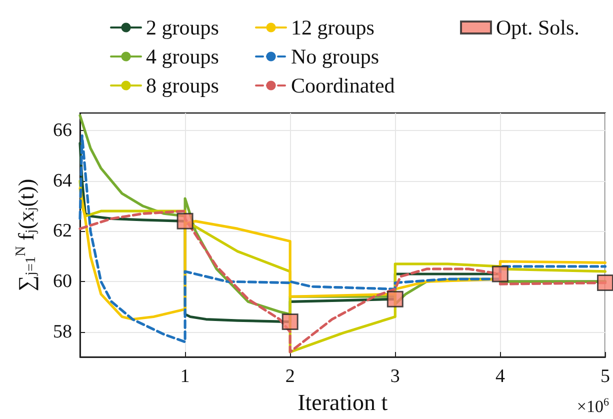  What do you see at coordinates (185, 376) in the screenshot?
I see `x-tick-label: 1` at bounding box center [185, 376].